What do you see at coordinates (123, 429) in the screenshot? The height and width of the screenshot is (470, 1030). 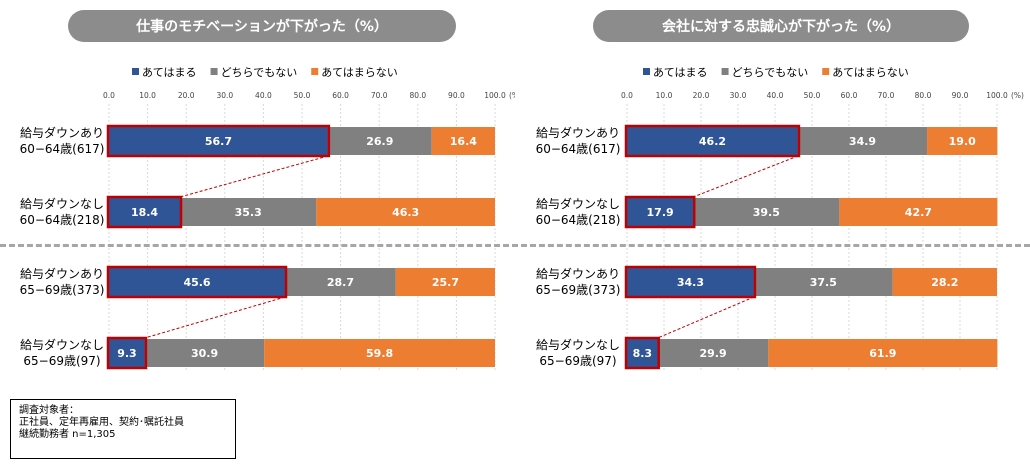 I see `survey-note: 調査対象者： 正社員、定年再雇用、契約･嘱託社員 継続勤務者 n=1,305` at bounding box center [123, 429].